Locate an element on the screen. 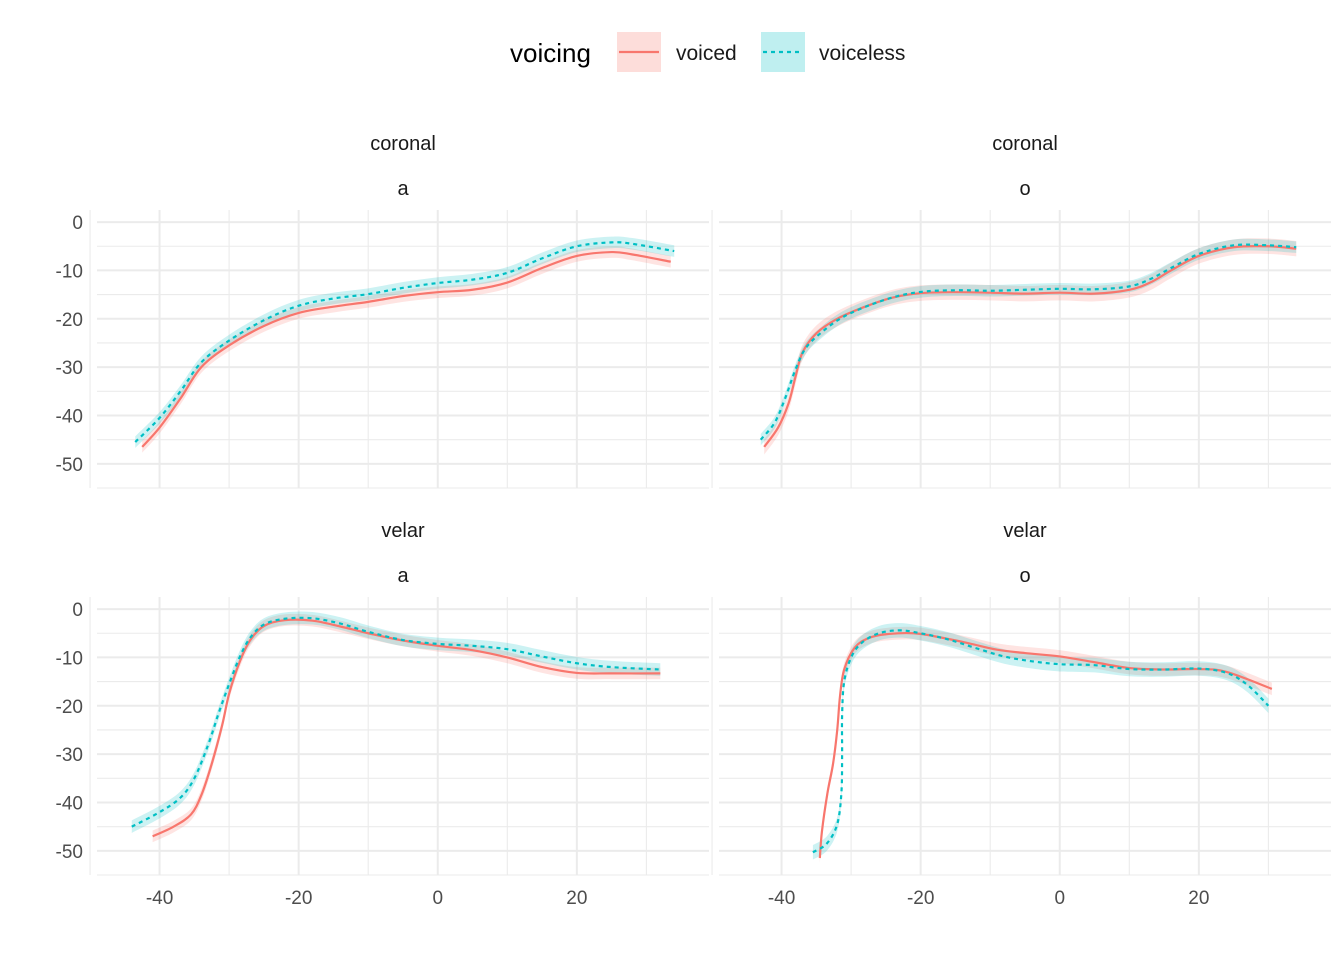 This screenshot has width=1344, height=965. legend: voicing voiced voiceless is located at coordinates (707, 52).